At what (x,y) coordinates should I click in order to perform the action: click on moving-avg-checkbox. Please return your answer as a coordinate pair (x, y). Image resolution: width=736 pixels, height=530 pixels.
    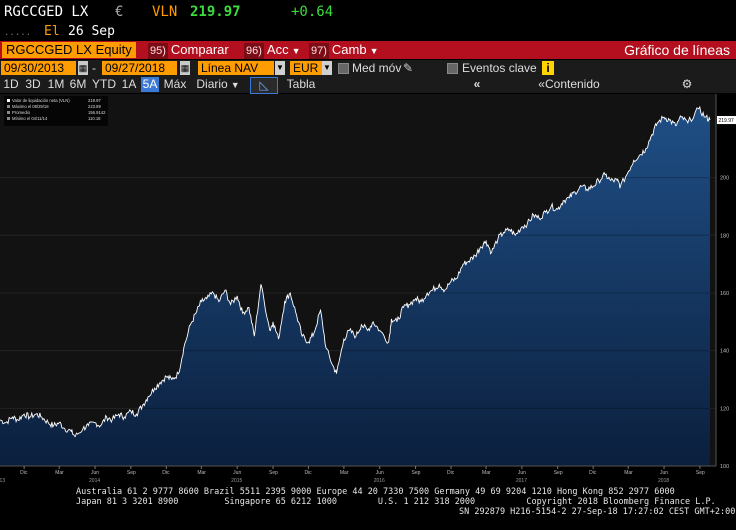
    Looking at the image, I should click on (343, 68).